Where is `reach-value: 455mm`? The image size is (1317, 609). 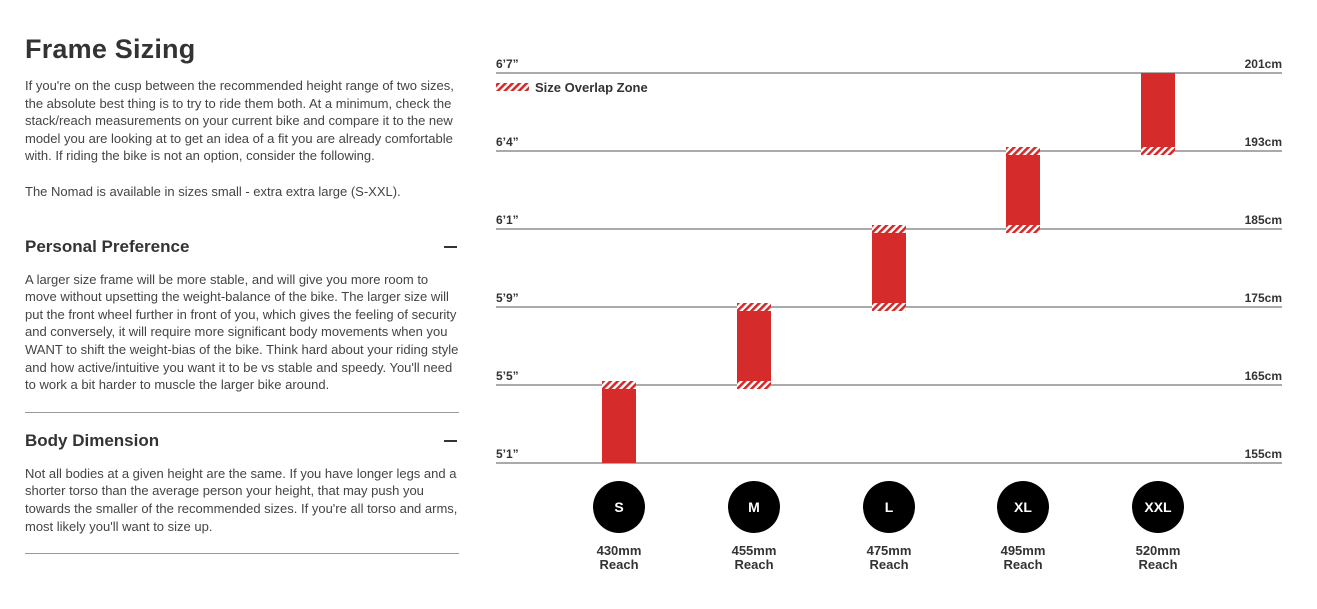
reach-value: 455mm is located at coordinates (754, 550).